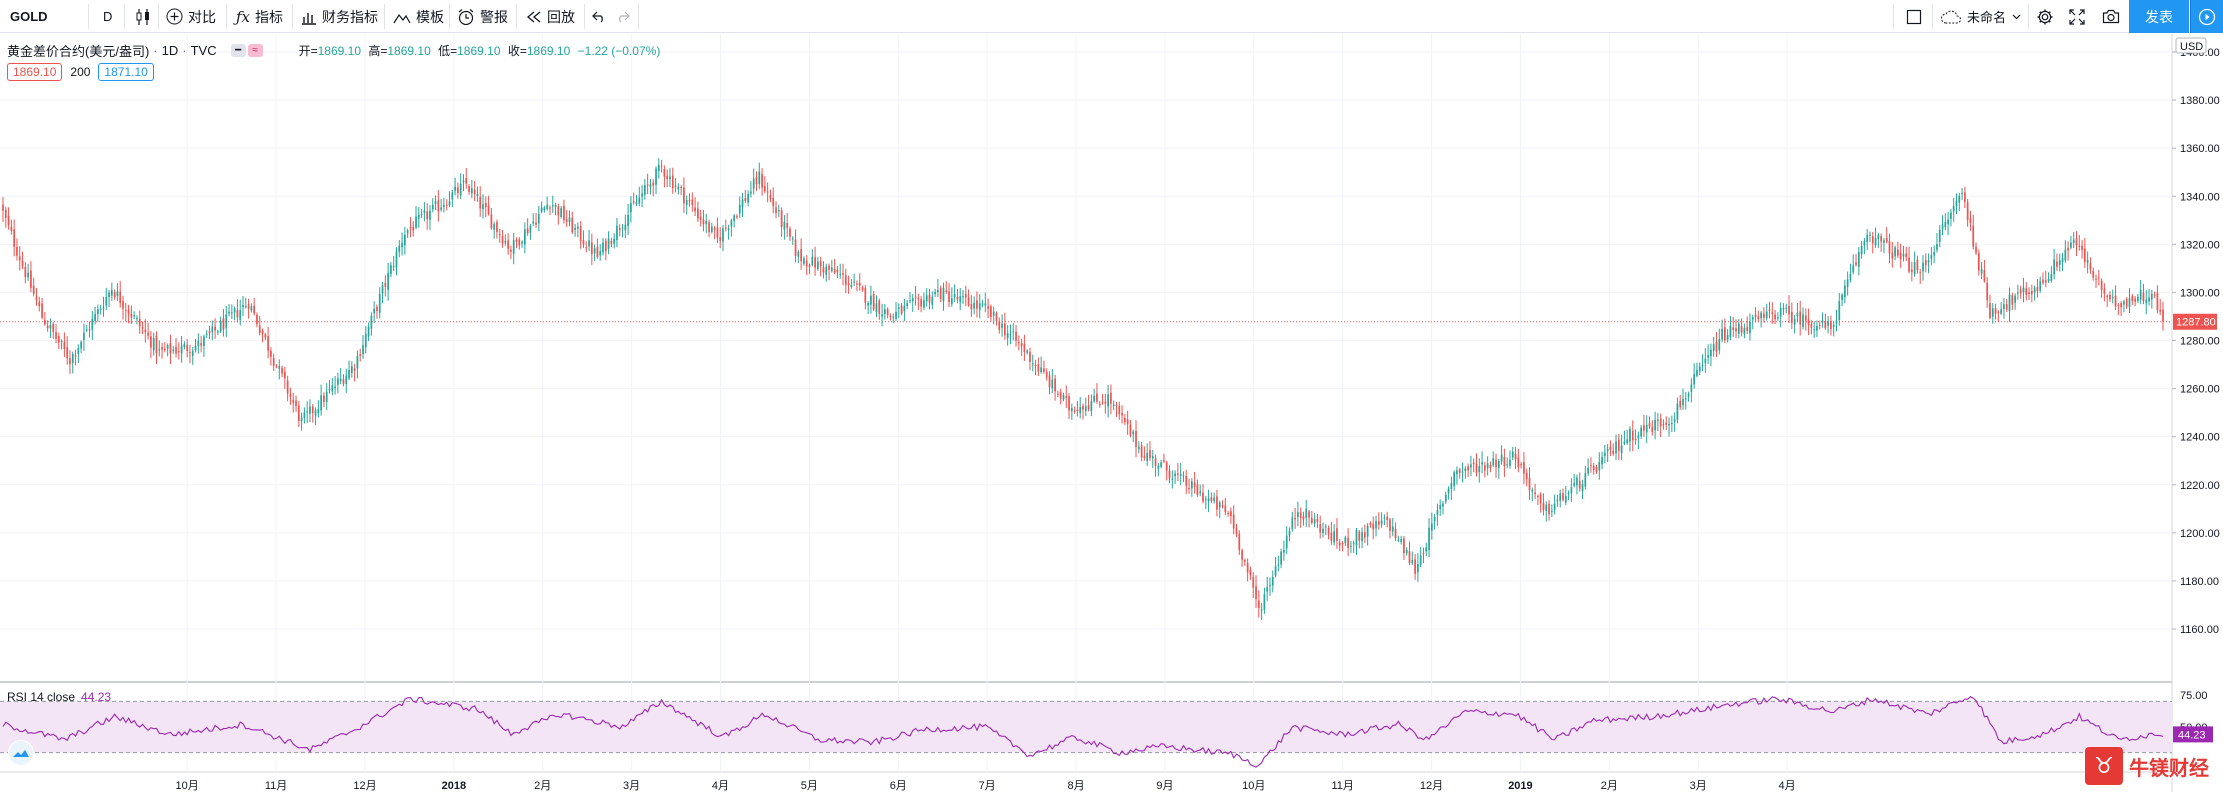 The width and height of the screenshot is (2223, 796). What do you see at coordinates (1914, 16) in the screenshot?
I see `fullscreen-layout-button` at bounding box center [1914, 16].